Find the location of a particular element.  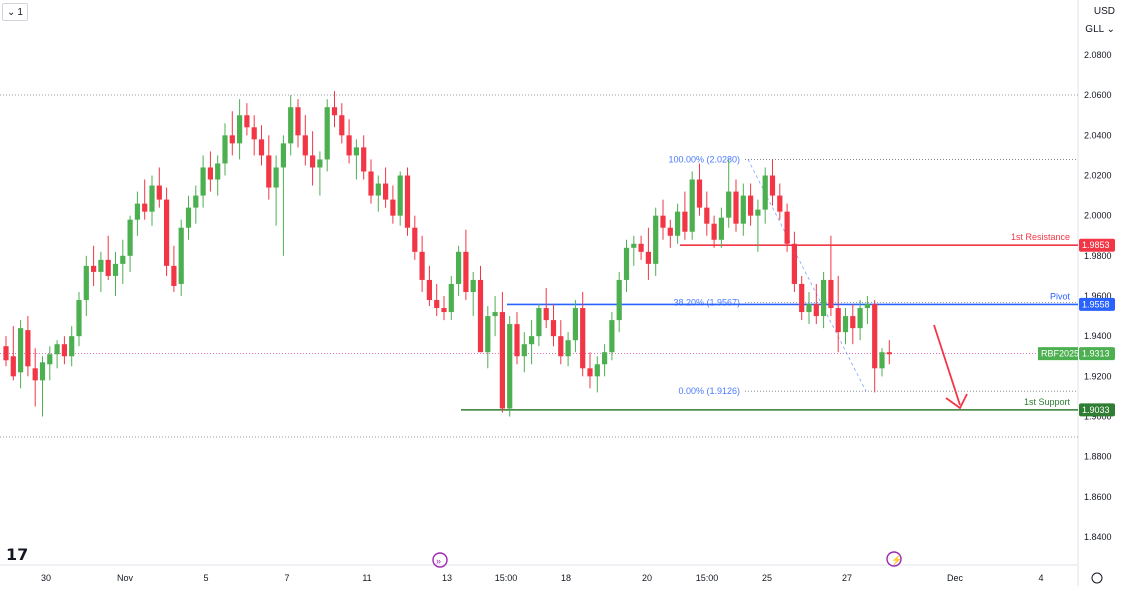

time-tick-label: Nov is located at coordinates (125, 578).